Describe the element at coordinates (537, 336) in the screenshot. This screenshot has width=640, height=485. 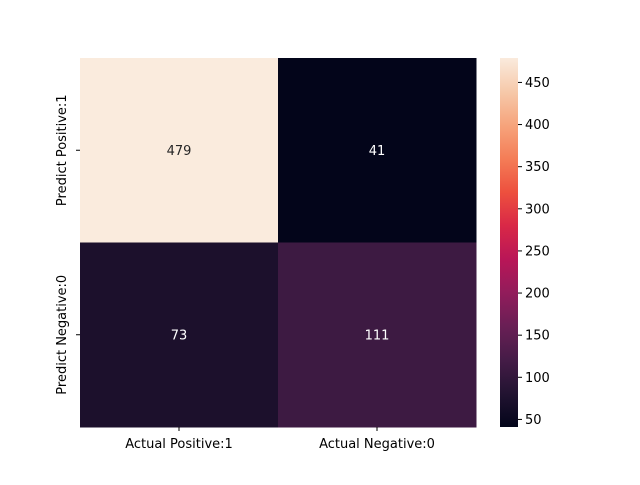
I see `colorbar-tick-label: 150` at that location.